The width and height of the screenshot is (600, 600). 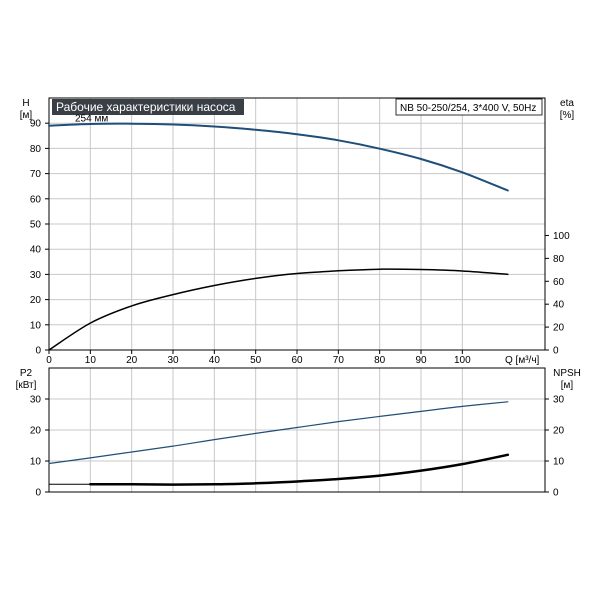 I want to click on right-tick-label: 60, so click(x=559, y=282).